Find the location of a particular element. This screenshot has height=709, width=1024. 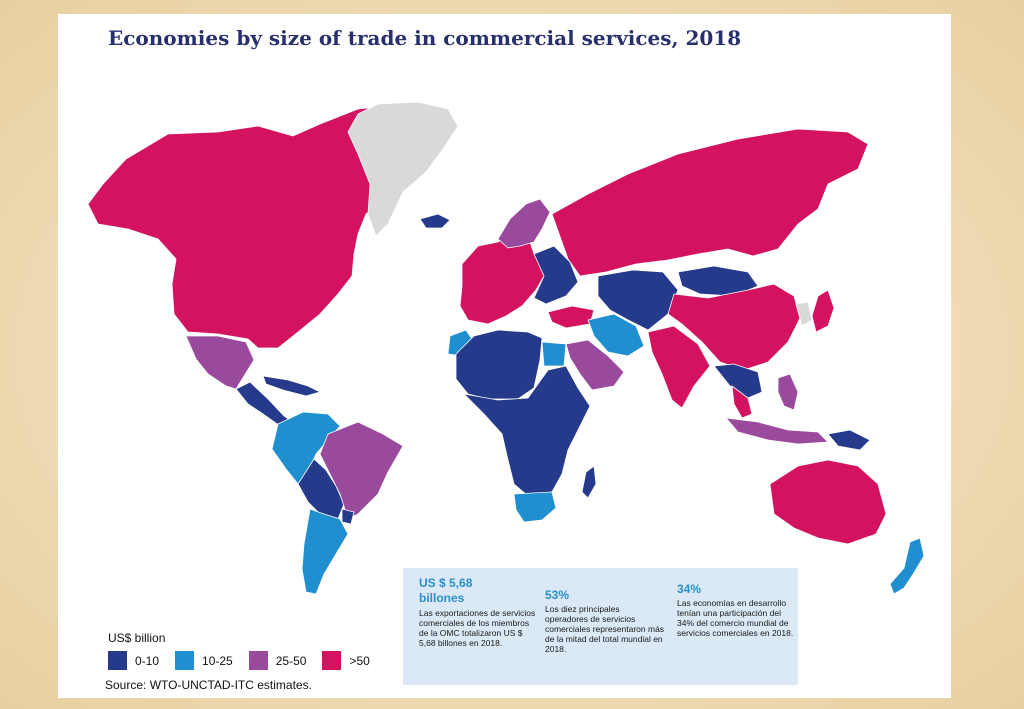

info-headline: 53% is located at coordinates (557, 595).